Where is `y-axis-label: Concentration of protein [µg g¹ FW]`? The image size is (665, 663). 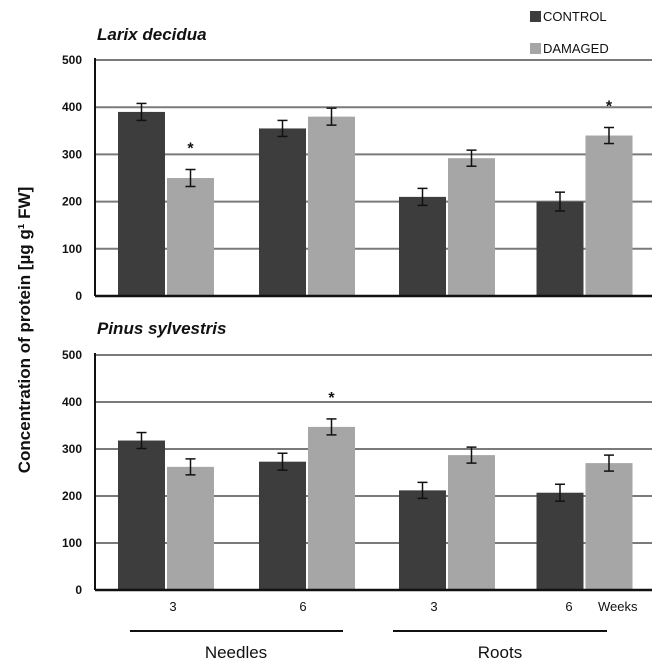
y-axis-label: Concentration of protein [µg g¹ FW] is located at coordinates (24, 330).